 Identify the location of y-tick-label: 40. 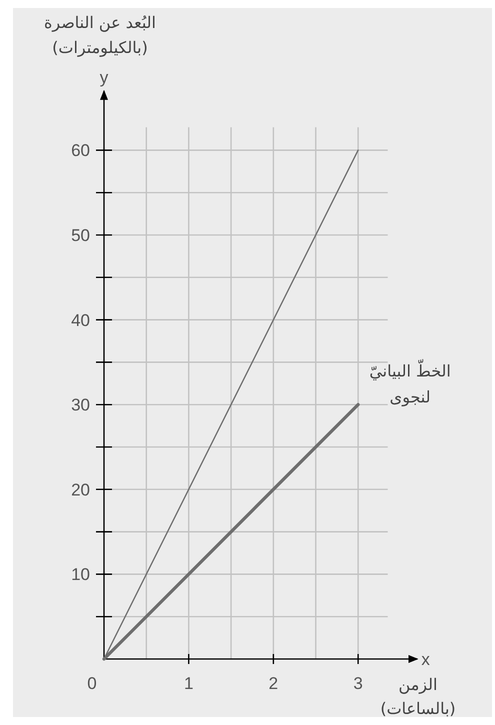
(80, 320).